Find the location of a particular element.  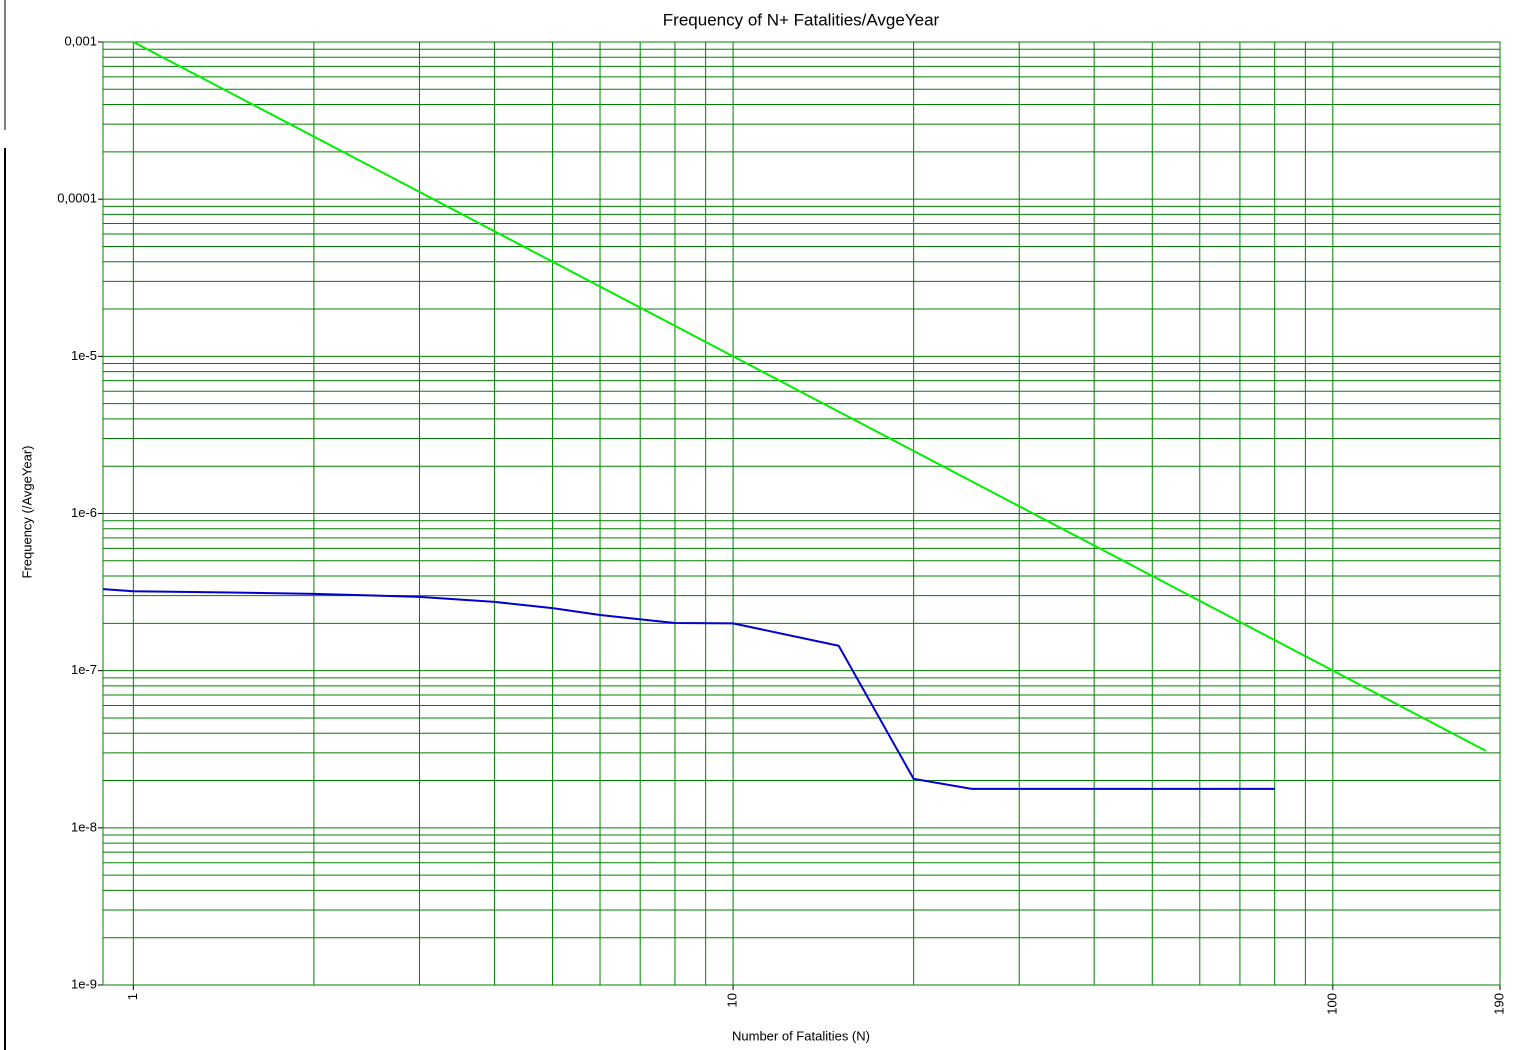

y-tick-label: 1e-8 is located at coordinates (84, 826).